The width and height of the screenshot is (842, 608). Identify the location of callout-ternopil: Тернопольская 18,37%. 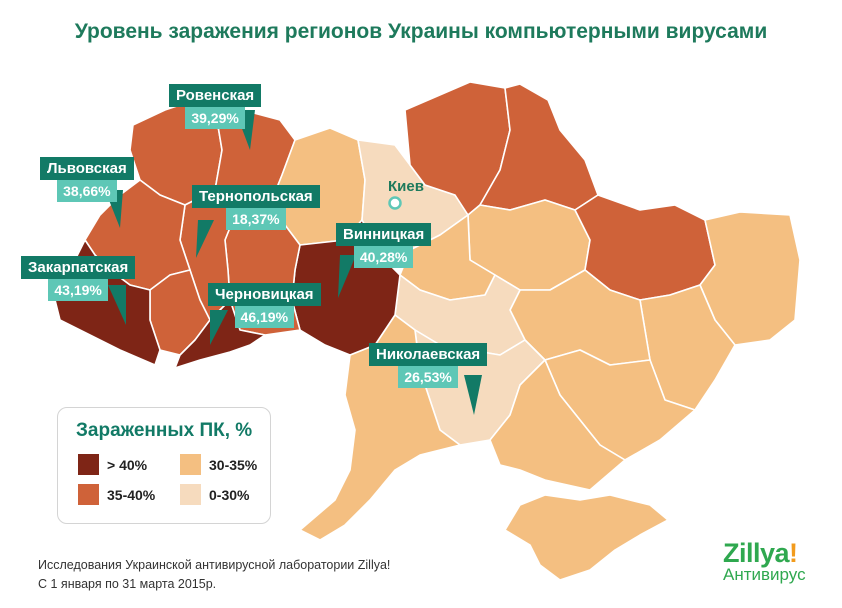
(256, 207).